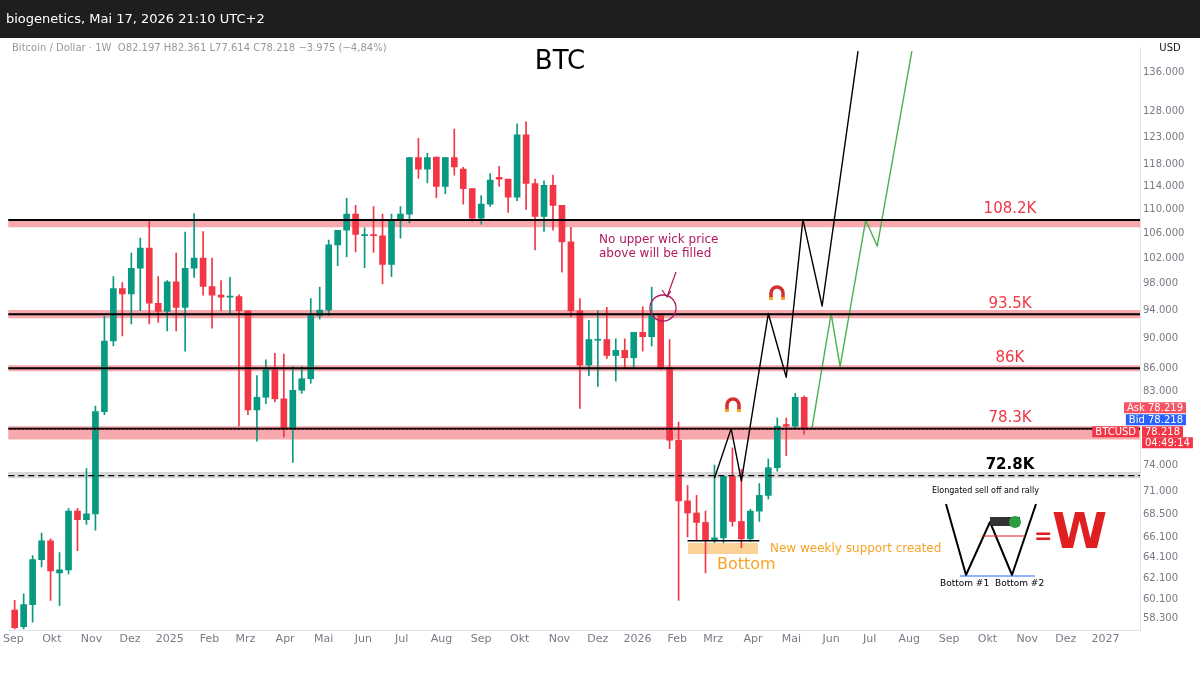  Describe the element at coordinates (1160, 338) in the screenshot. I see `y-tick-label: 90.000` at that location.